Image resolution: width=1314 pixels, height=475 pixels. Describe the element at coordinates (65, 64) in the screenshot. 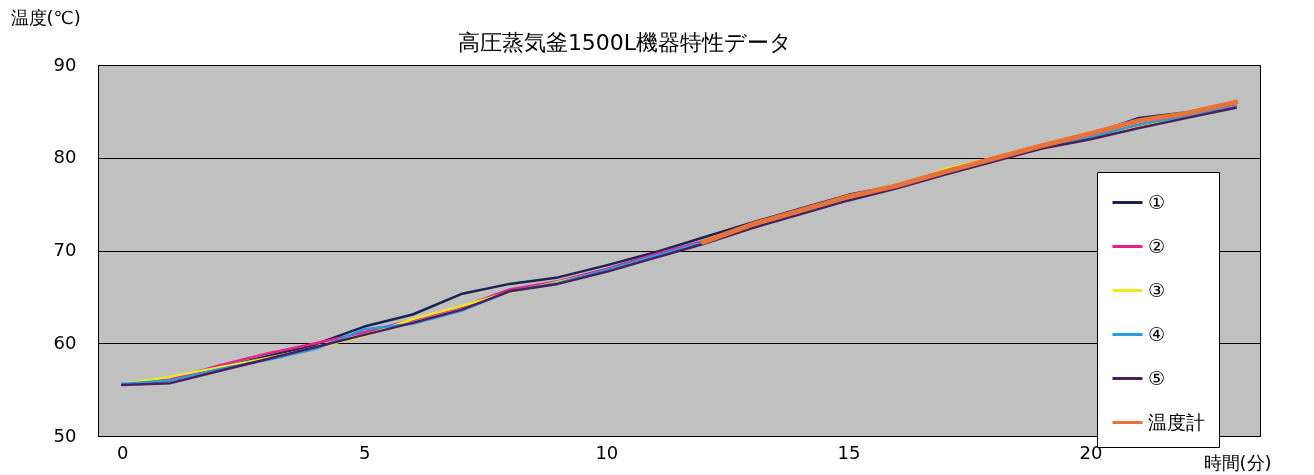

I see `y-tick-label: 90` at that location.